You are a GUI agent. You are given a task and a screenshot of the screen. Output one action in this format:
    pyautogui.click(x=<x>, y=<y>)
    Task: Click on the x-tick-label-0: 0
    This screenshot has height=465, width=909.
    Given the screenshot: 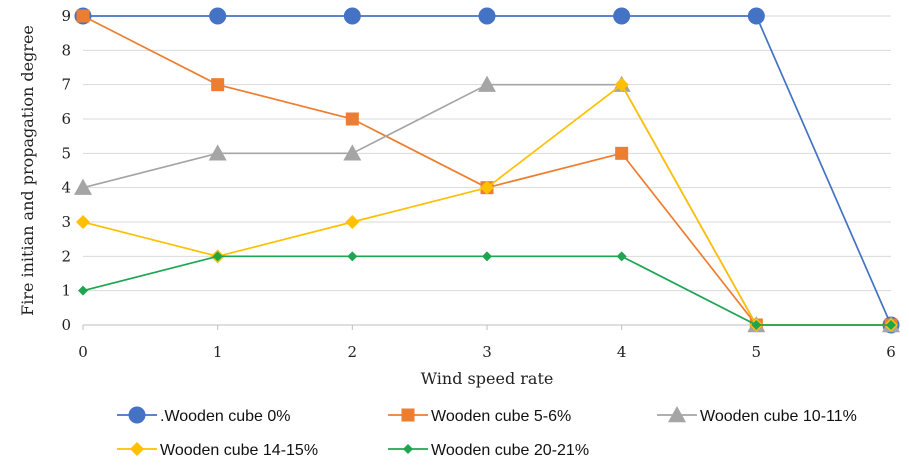 What is the action you would take?
    pyautogui.click(x=83, y=352)
    